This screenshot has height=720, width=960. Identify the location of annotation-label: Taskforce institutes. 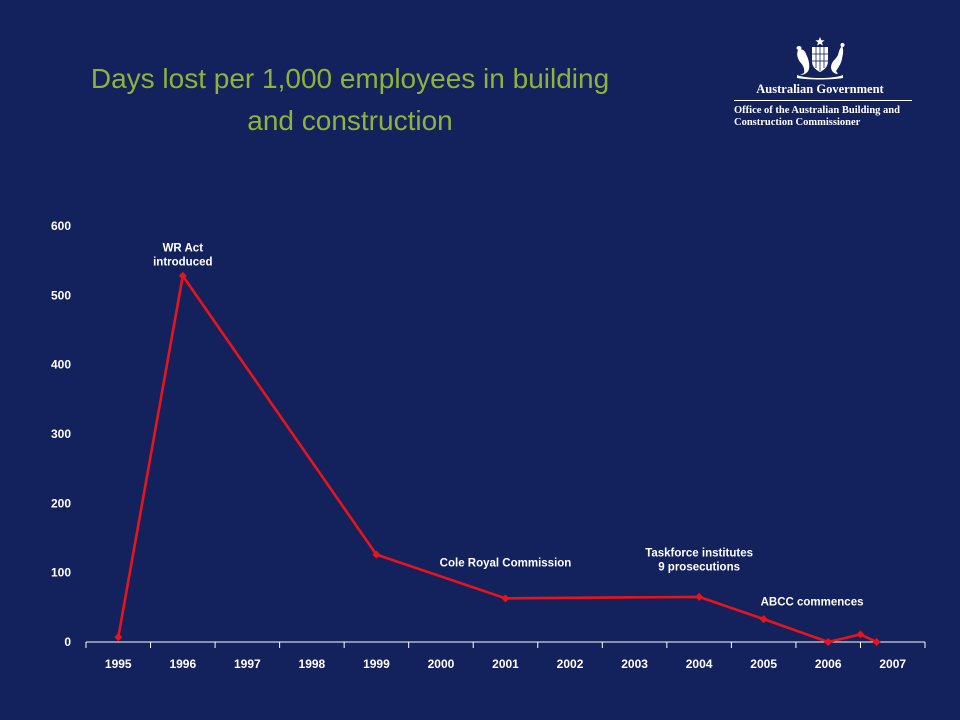
(699, 554).